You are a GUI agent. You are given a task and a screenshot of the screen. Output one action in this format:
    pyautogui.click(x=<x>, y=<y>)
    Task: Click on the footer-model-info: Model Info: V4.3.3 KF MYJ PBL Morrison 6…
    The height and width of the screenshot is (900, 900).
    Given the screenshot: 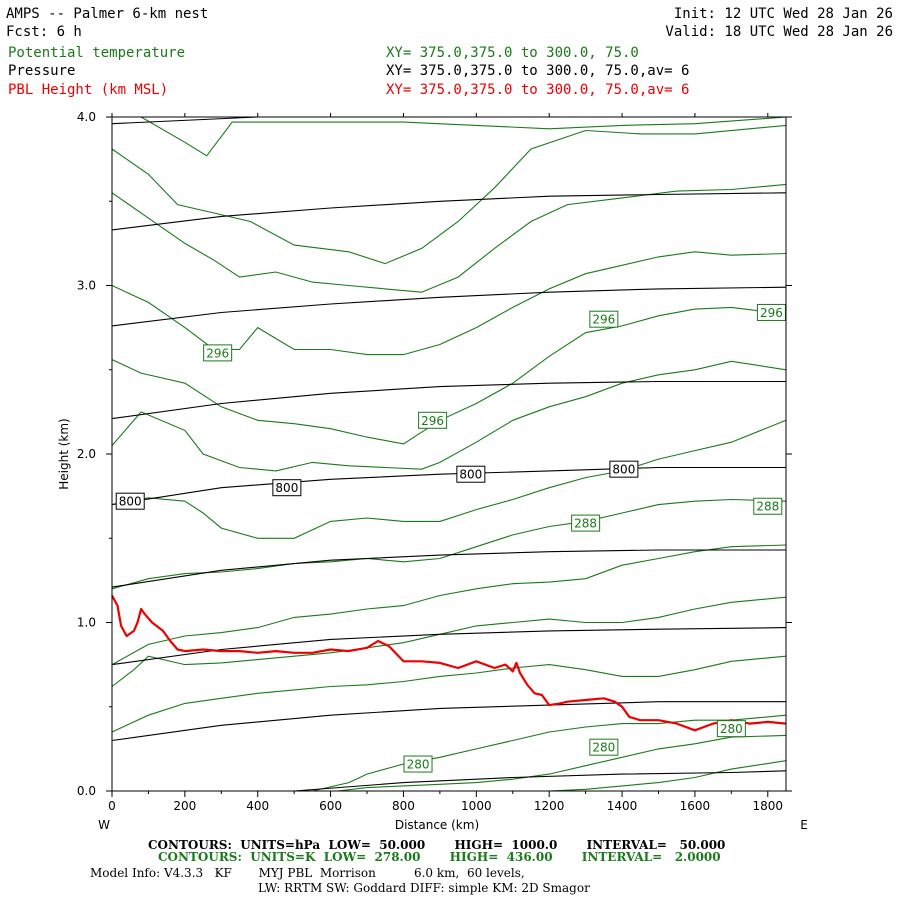 What is the action you would take?
    pyautogui.click(x=307, y=873)
    